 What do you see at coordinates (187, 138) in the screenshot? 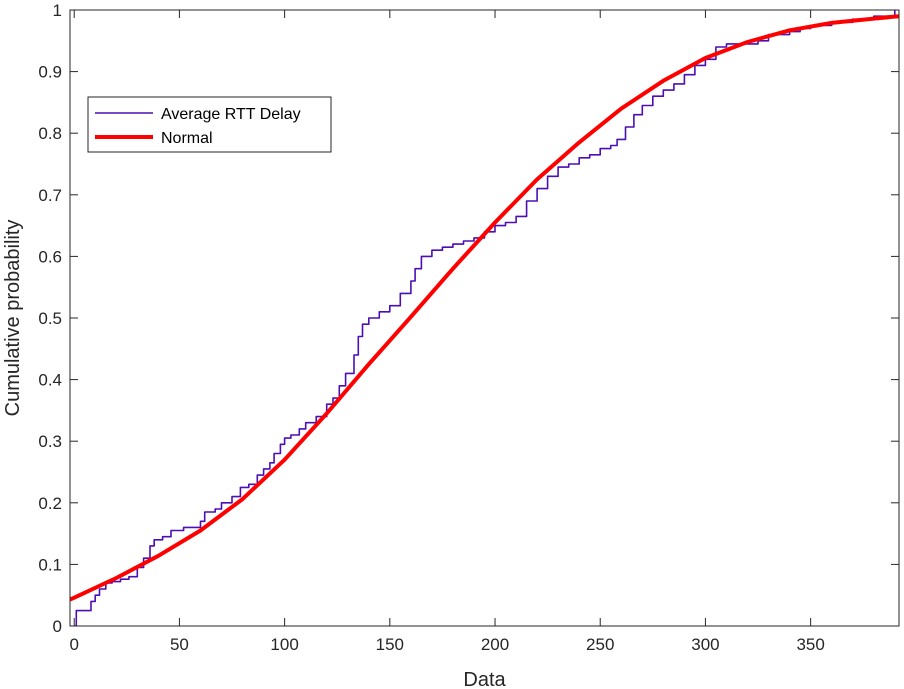
I see `legend-label-normal: Normal` at bounding box center [187, 138].